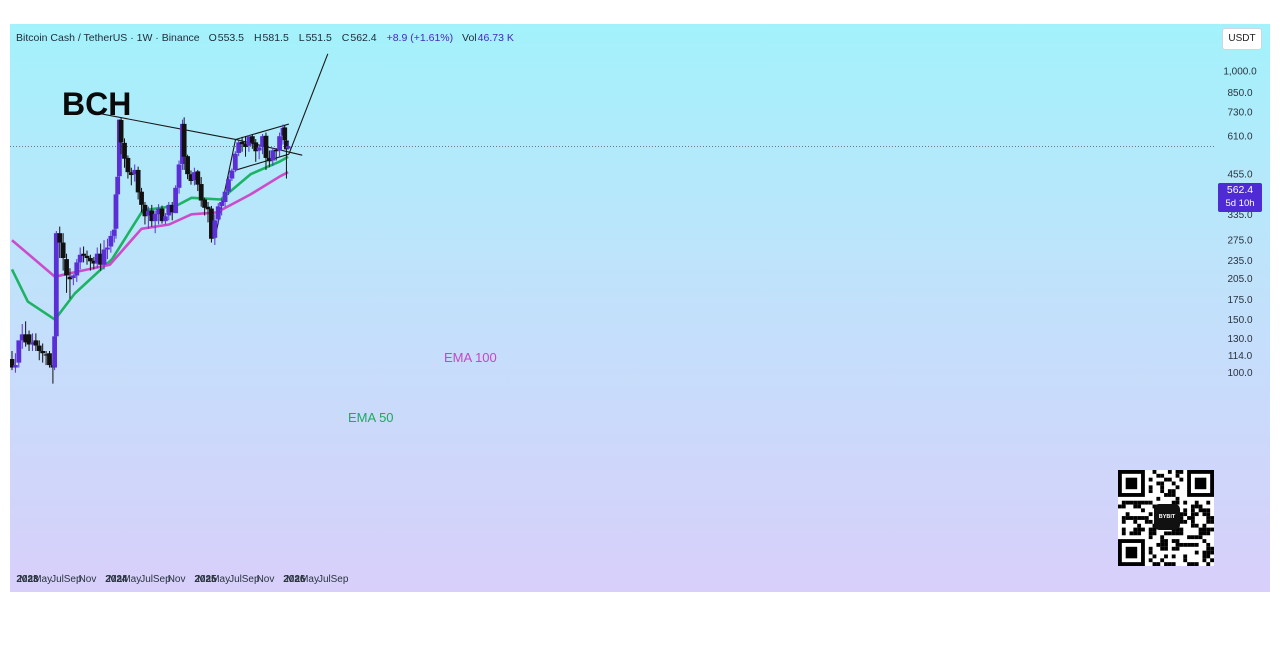  I want to click on low-value: 551.5, so click(318, 38).